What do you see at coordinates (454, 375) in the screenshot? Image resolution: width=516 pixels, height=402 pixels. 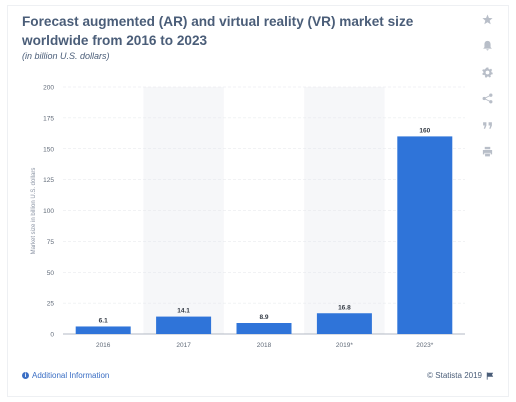 I see `source-label: © Statista 2019` at bounding box center [454, 375].